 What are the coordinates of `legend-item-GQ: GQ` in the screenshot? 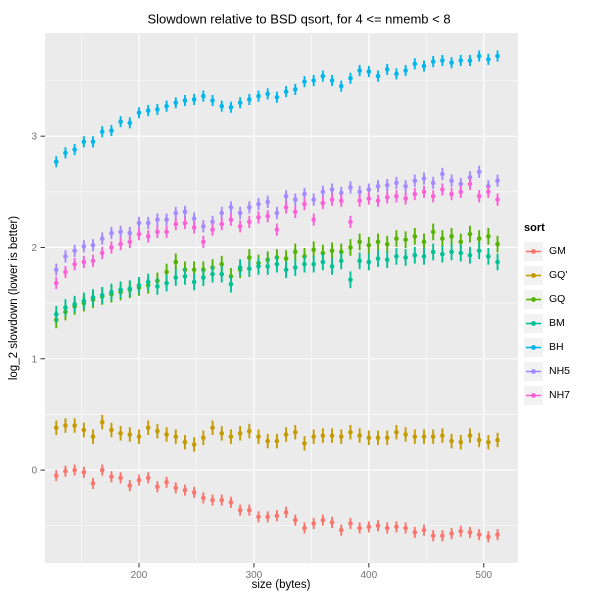 It's located at (547, 299).